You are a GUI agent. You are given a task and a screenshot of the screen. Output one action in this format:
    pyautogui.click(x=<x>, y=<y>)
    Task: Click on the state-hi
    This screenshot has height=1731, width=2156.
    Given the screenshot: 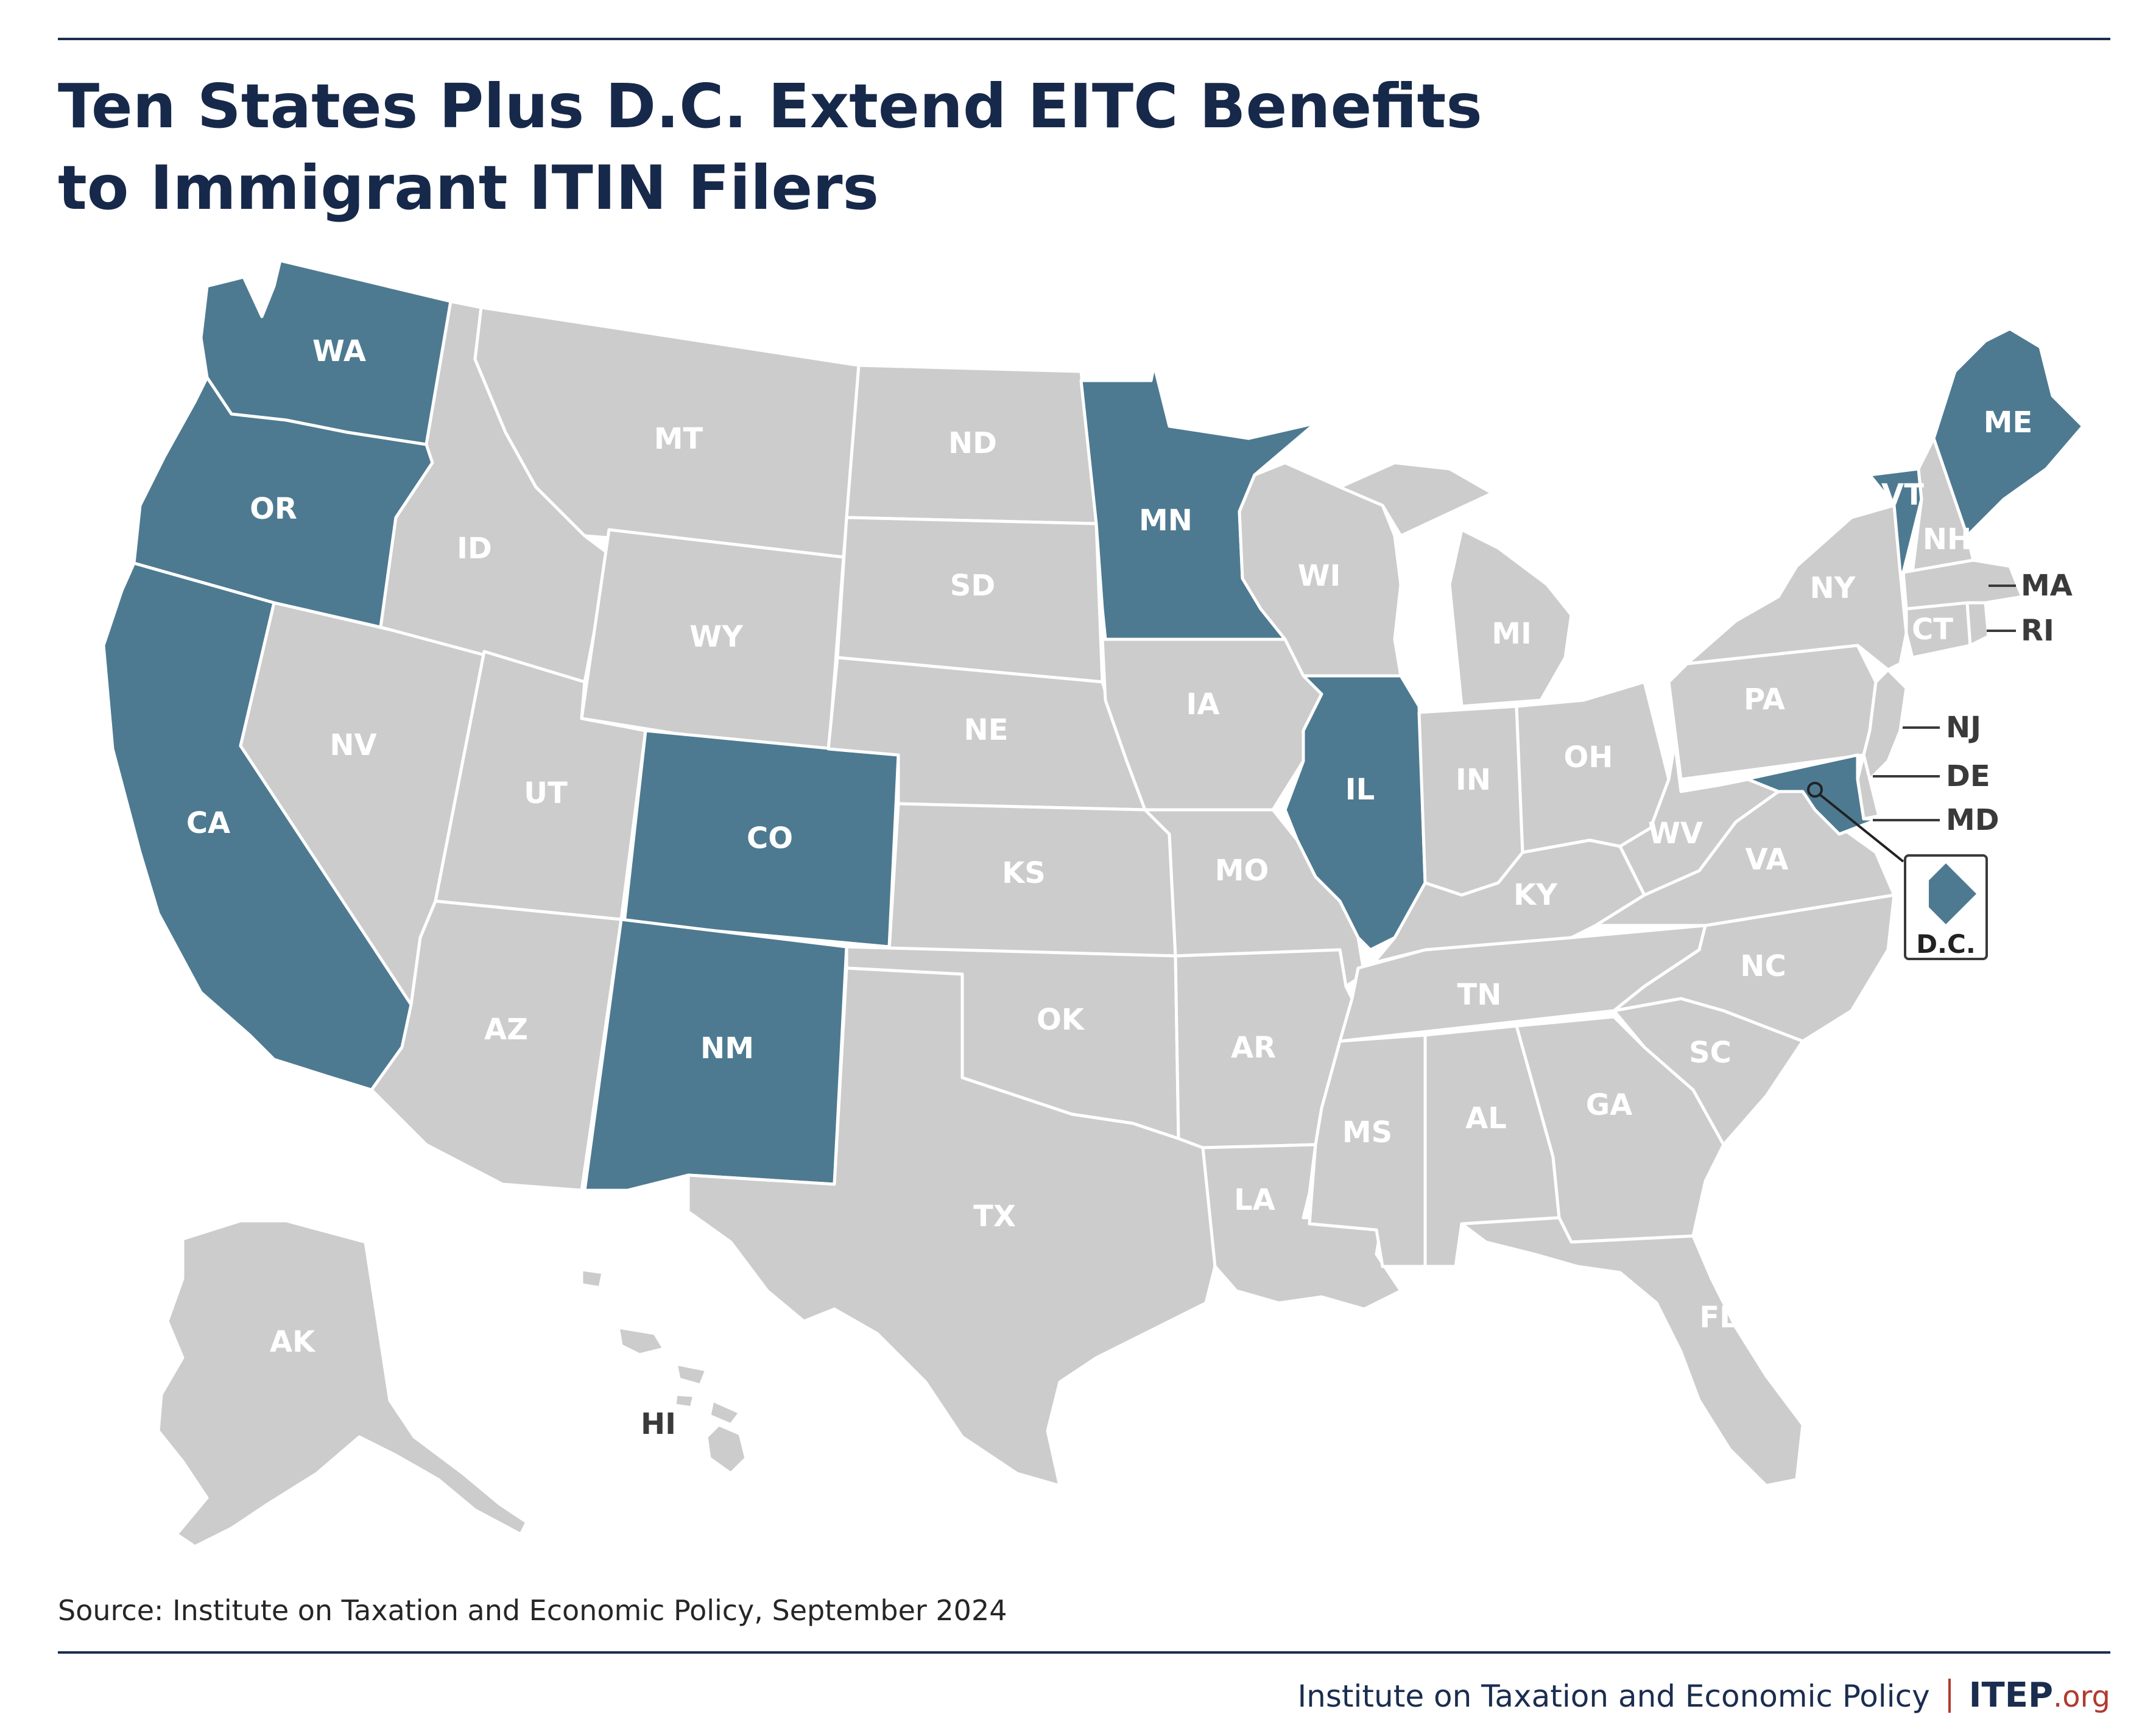 What is the action you would take?
    pyautogui.click(x=664, y=1371)
    